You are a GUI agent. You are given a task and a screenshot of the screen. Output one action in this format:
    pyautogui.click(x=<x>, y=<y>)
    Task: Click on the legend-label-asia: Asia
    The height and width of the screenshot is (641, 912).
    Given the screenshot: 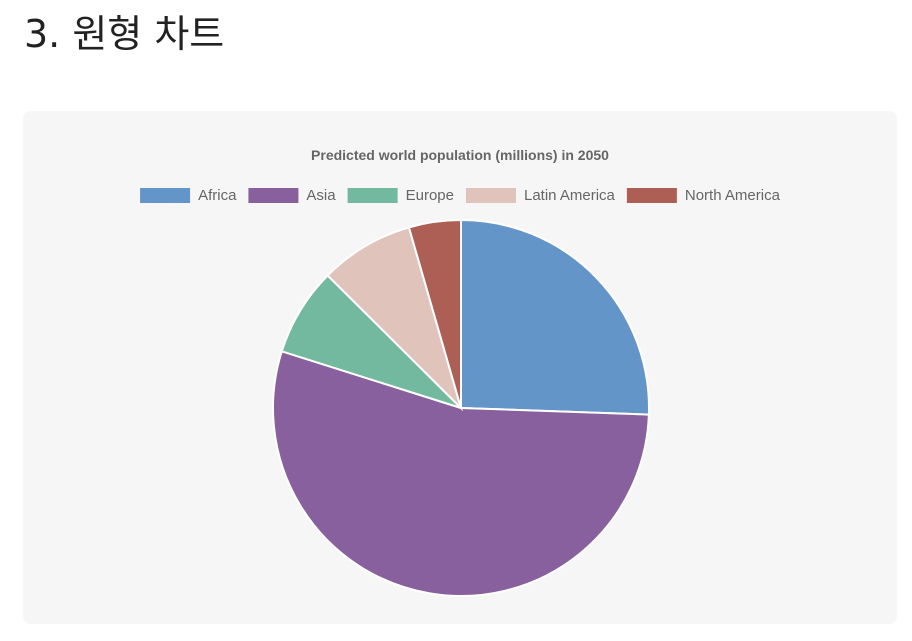 What is the action you would take?
    pyautogui.click(x=321, y=195)
    